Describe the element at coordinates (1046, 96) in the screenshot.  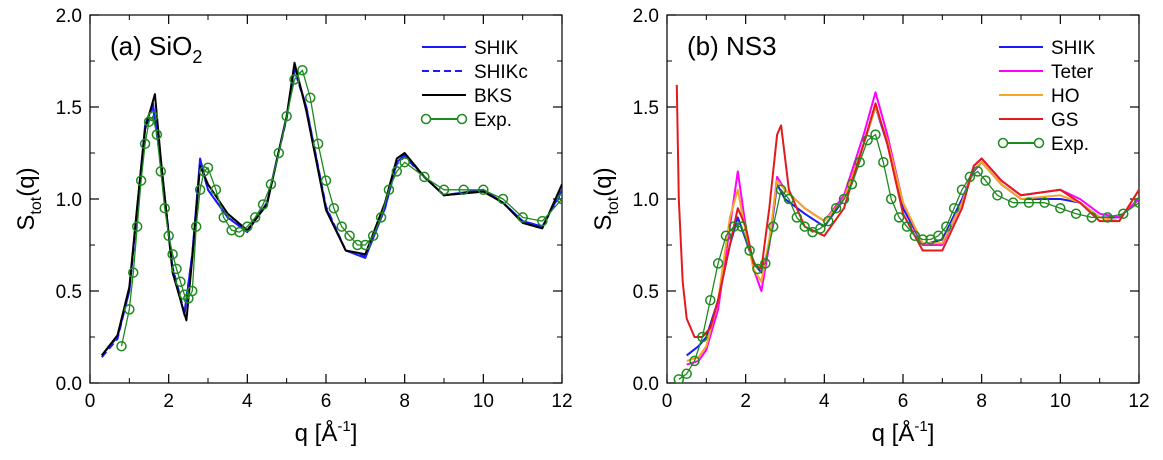
I see `legend: SHIK Teter HO GS Exp.` at that location.